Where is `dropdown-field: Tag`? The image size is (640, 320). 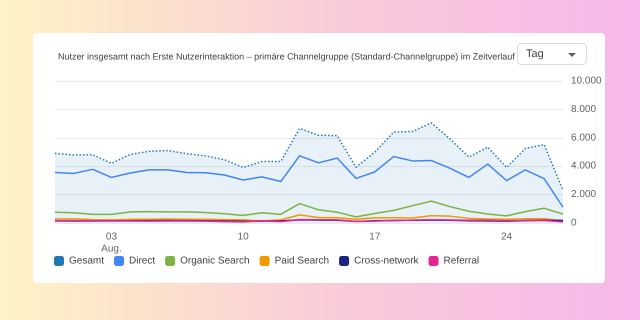 dropdown-field: Tag is located at coordinates (552, 54).